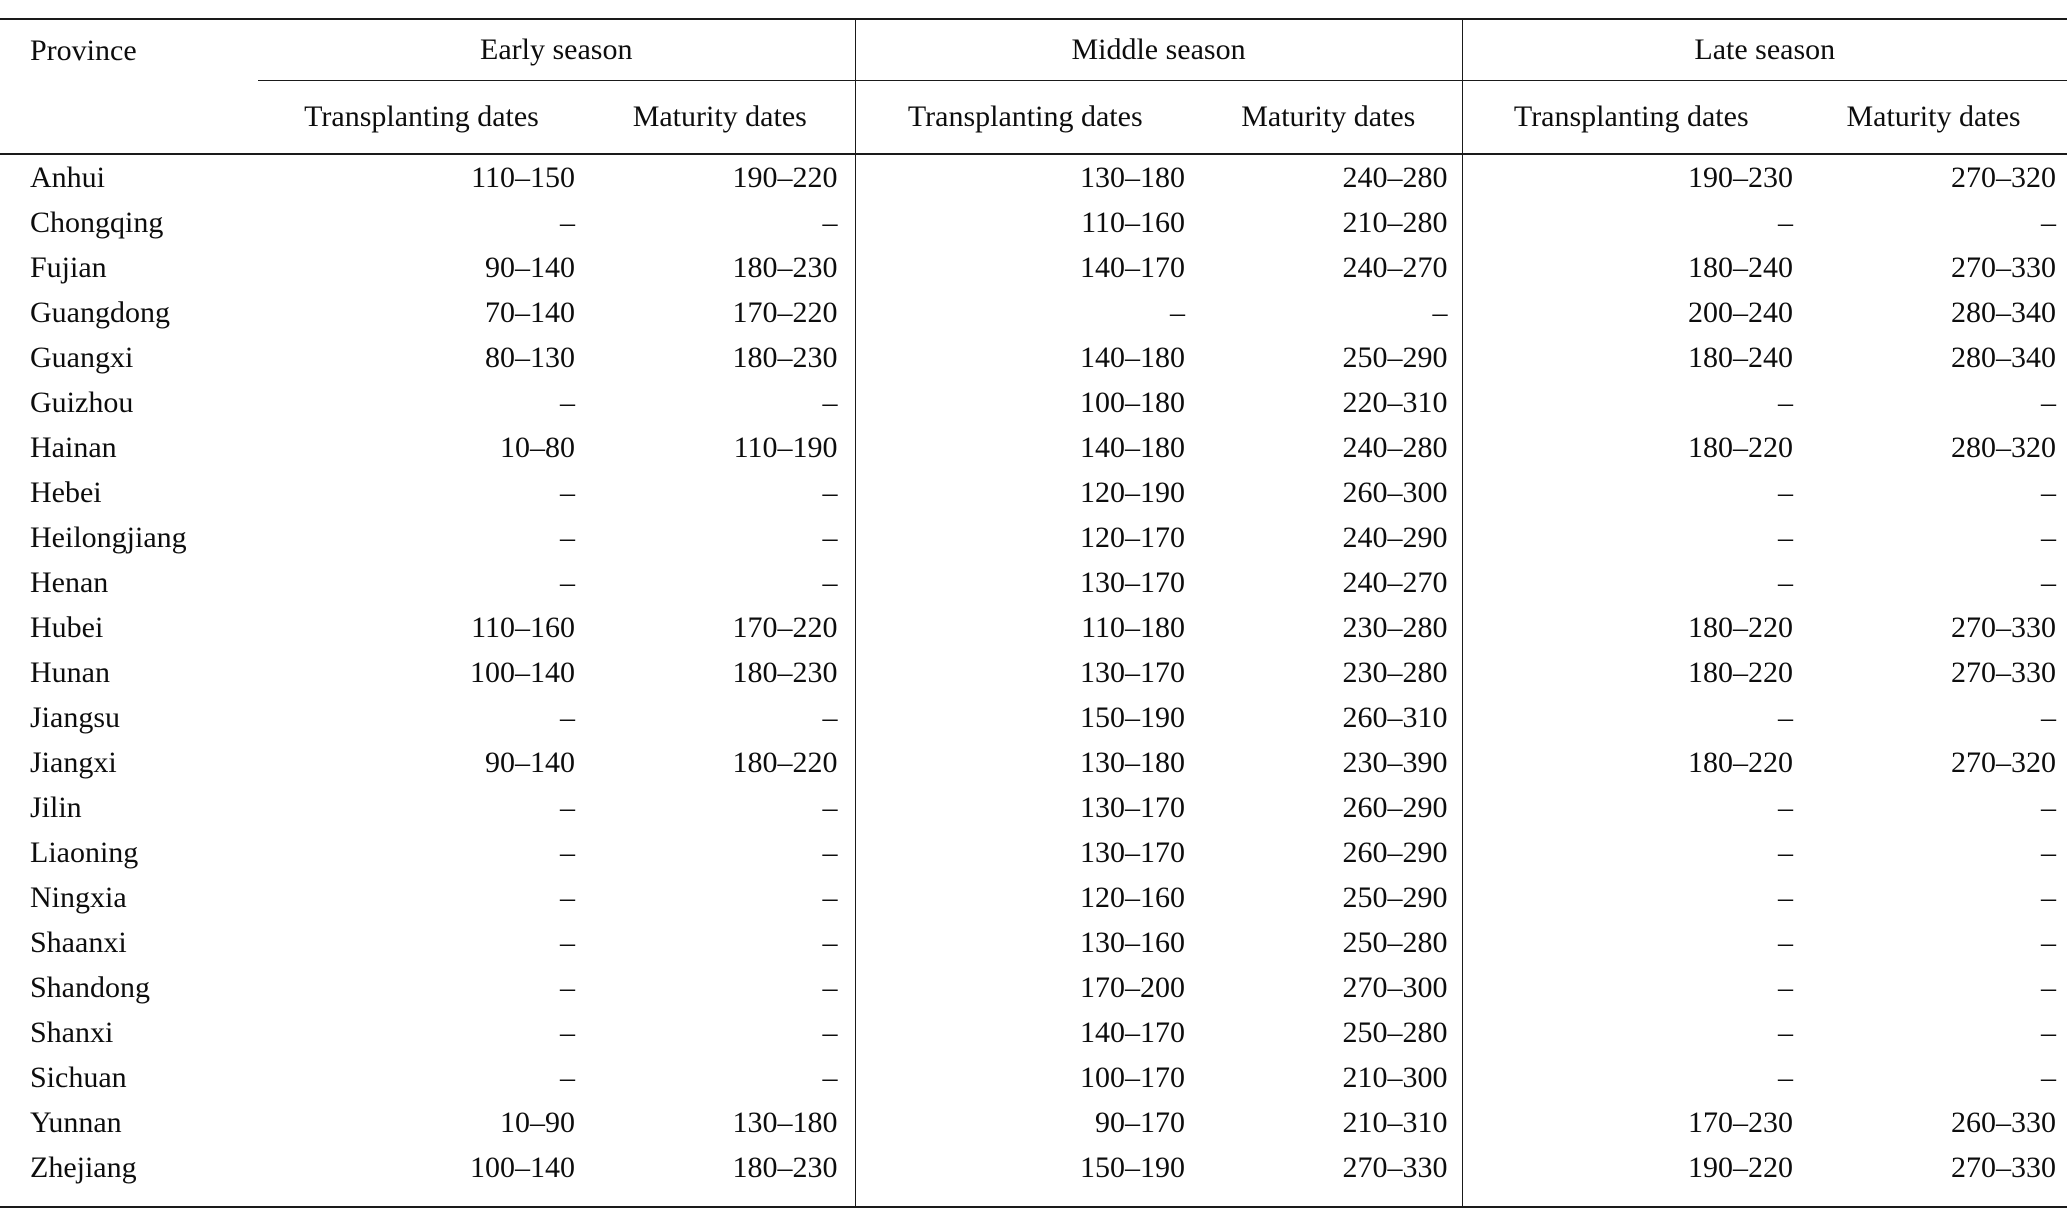  Describe the element at coordinates (1395, 1122) in the screenshot. I see `value-cell: 210–310` at that location.